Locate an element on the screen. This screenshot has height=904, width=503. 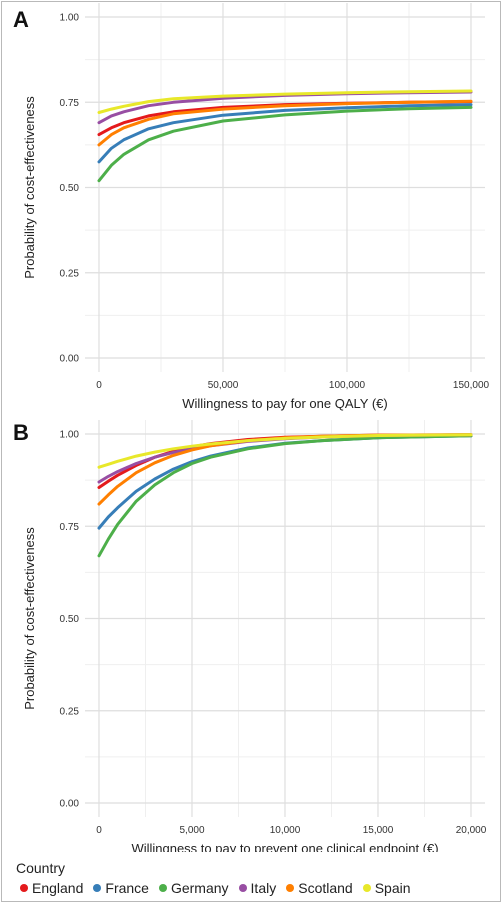
series-line-scotland is located at coordinates (285, 123).